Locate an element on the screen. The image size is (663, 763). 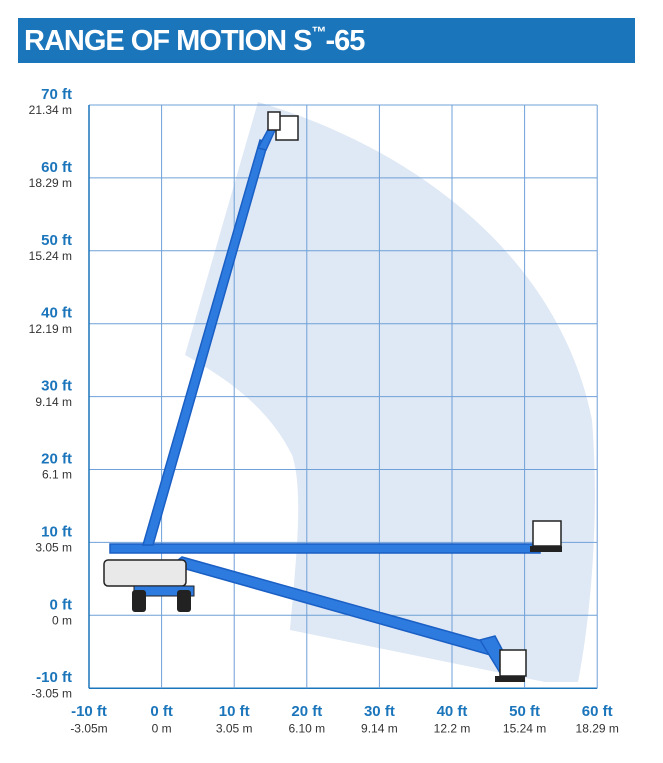
y-label-ft: 20 ft is located at coordinates (56, 458).